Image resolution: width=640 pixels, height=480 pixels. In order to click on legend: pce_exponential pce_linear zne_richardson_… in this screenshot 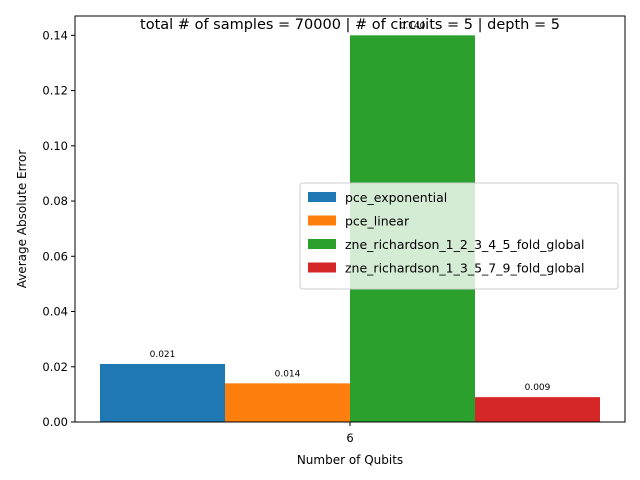, I will do `click(459, 236)`.